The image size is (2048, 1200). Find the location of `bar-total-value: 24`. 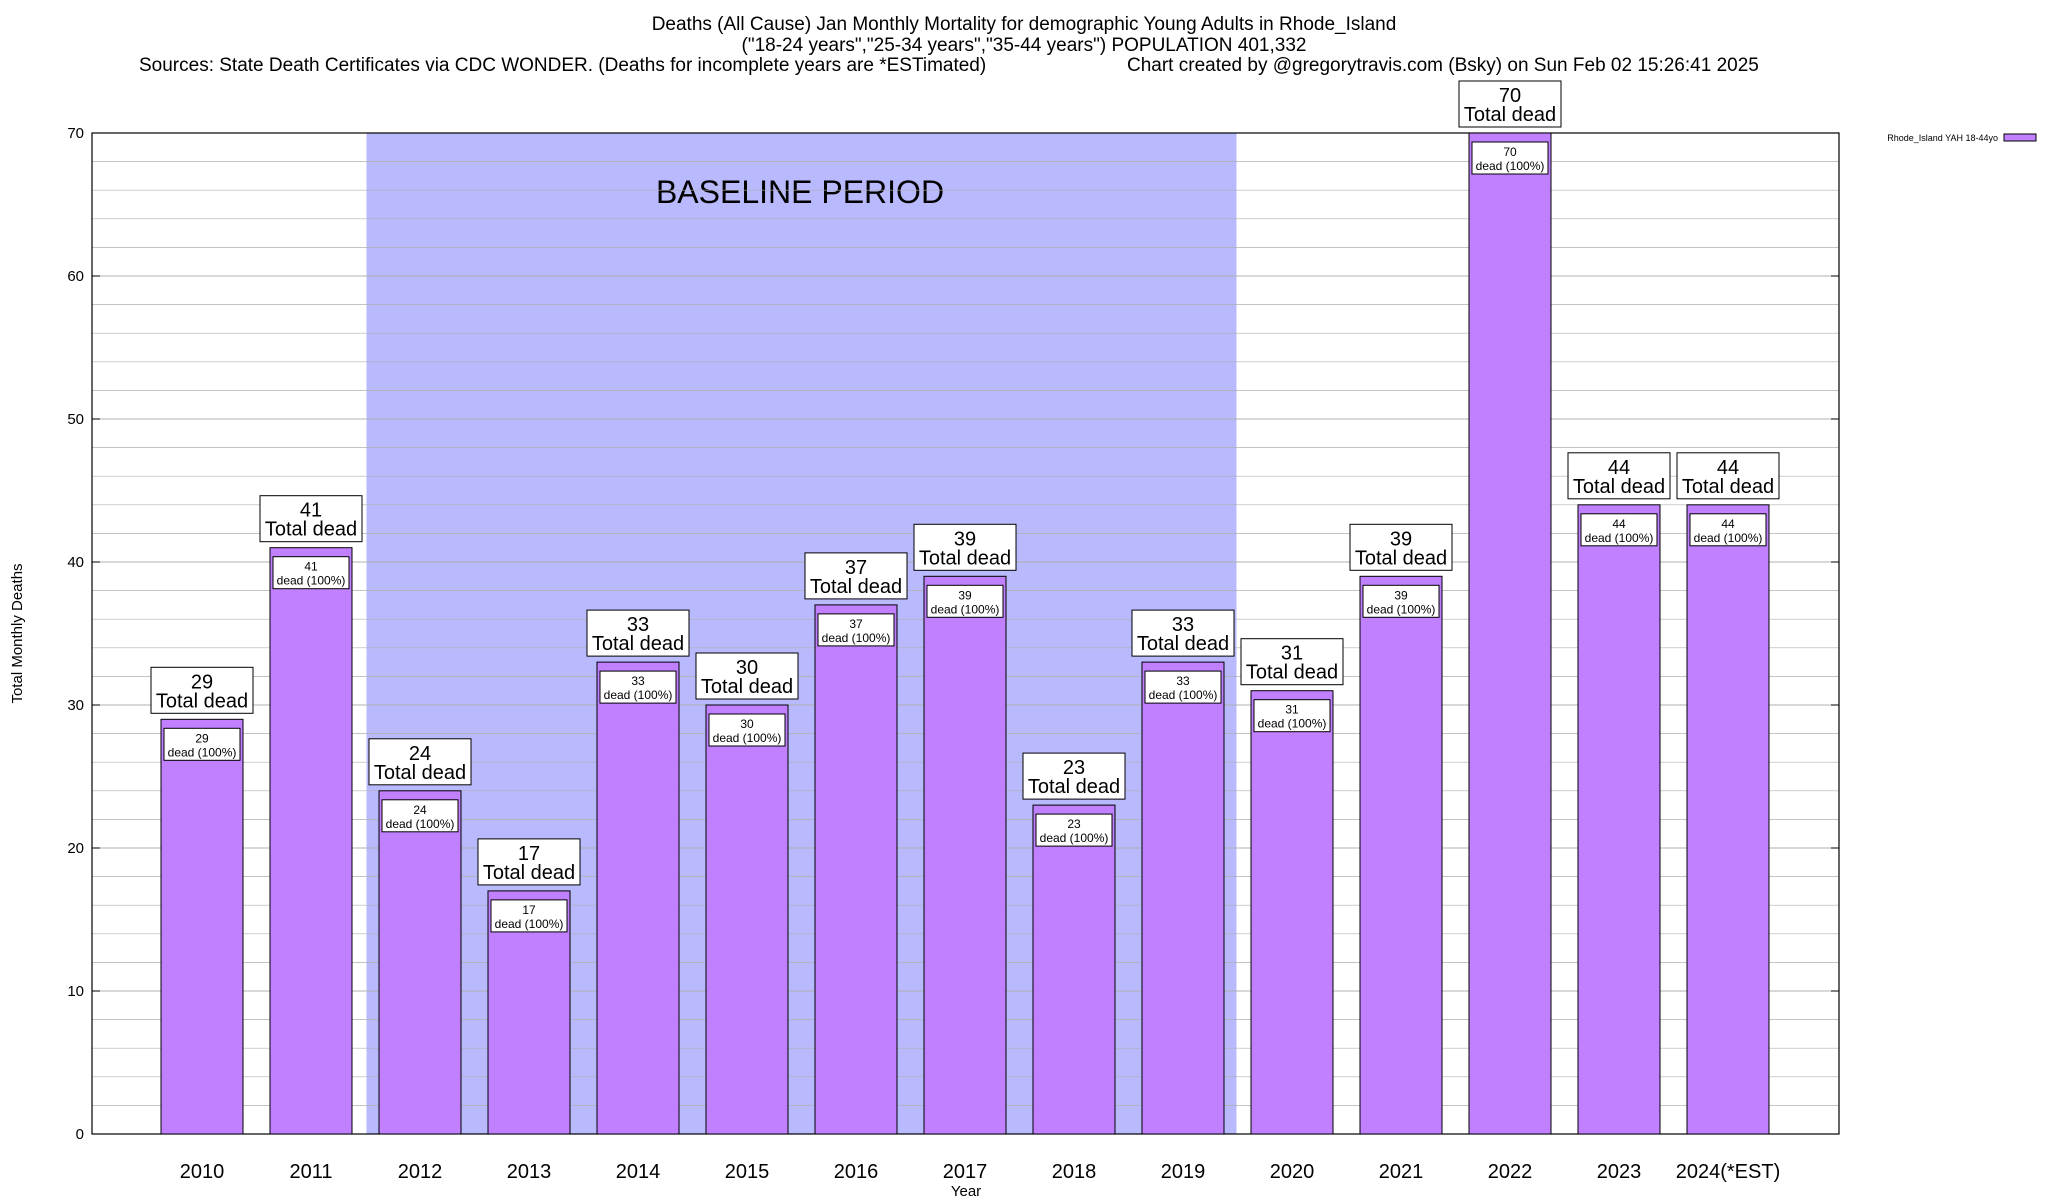

bar-total-value: 24 is located at coordinates (420, 754).